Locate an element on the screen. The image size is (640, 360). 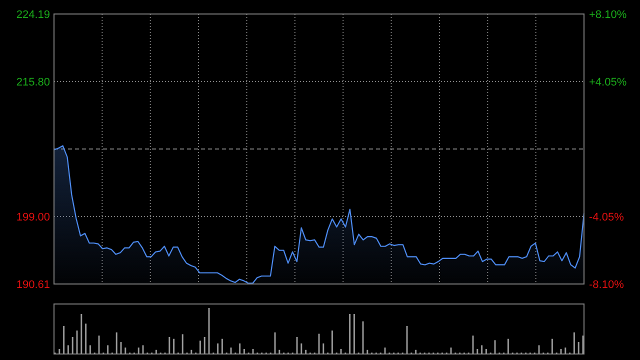
y2-tick-label: -8.10% is located at coordinates (606, 284).